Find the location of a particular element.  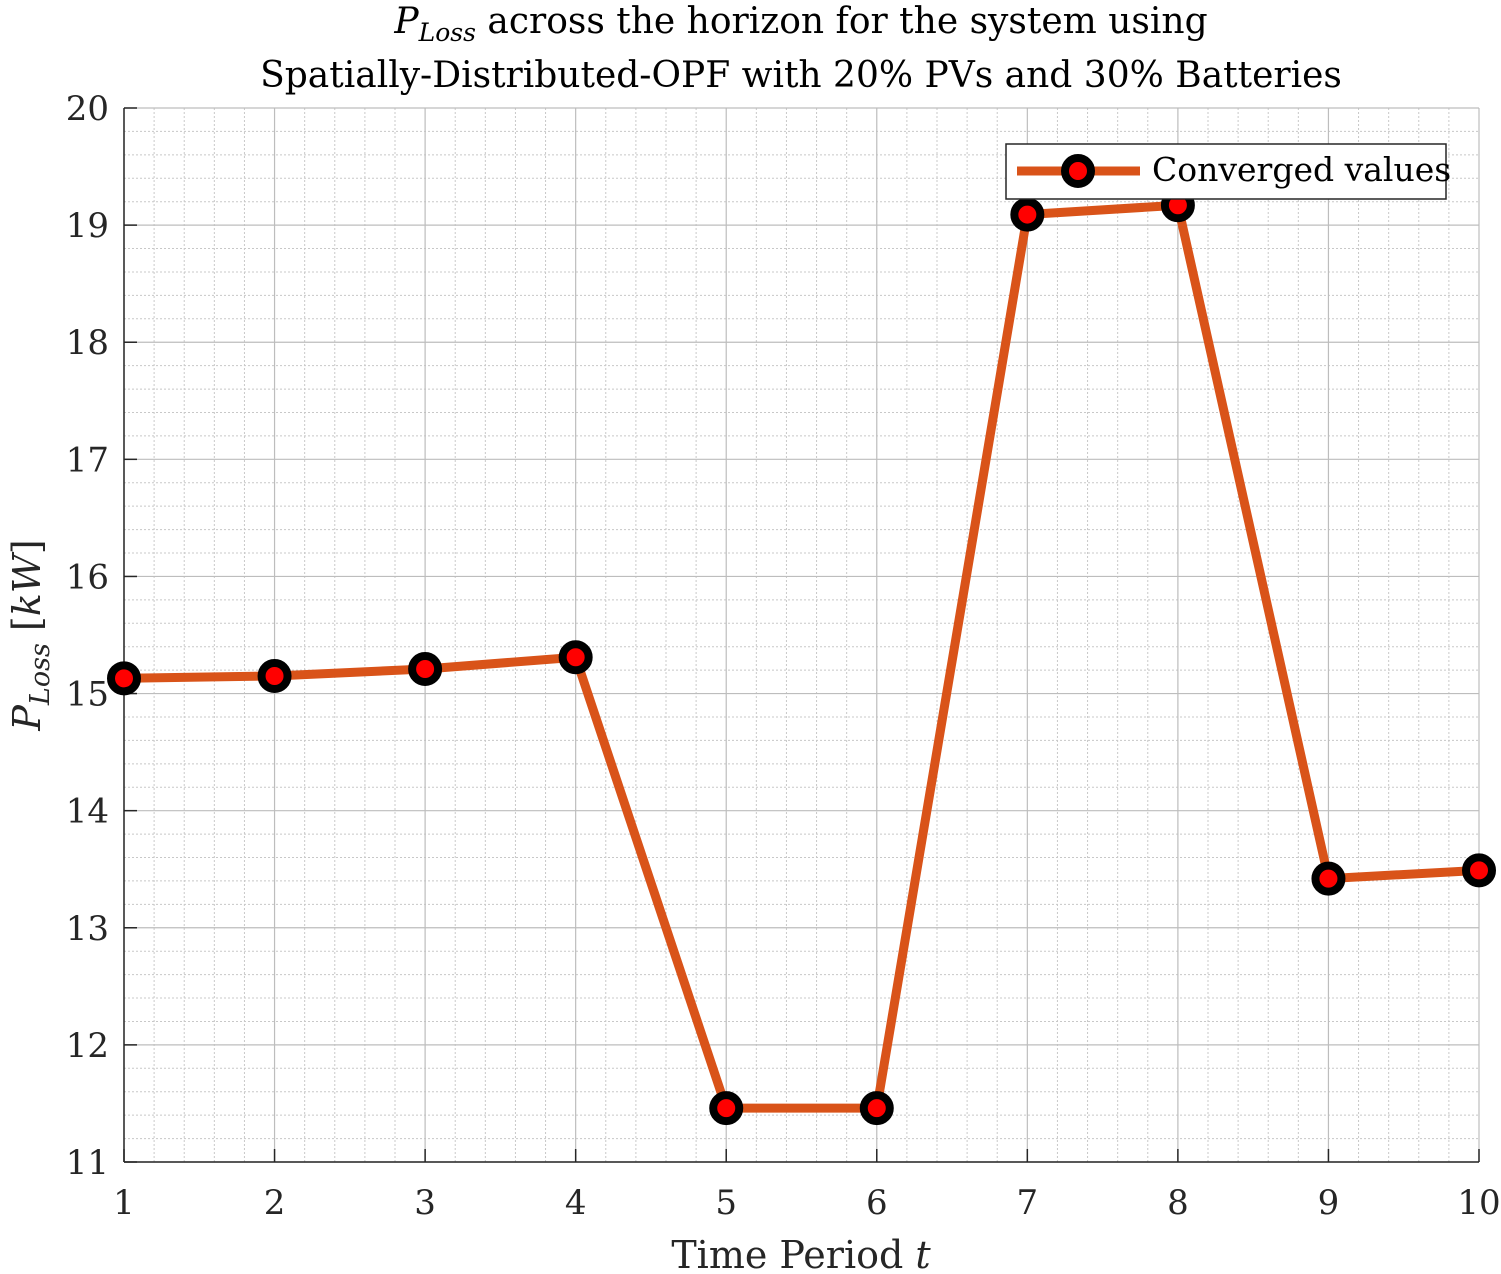

y-tick-label: 12 is located at coordinates (87, 1046).